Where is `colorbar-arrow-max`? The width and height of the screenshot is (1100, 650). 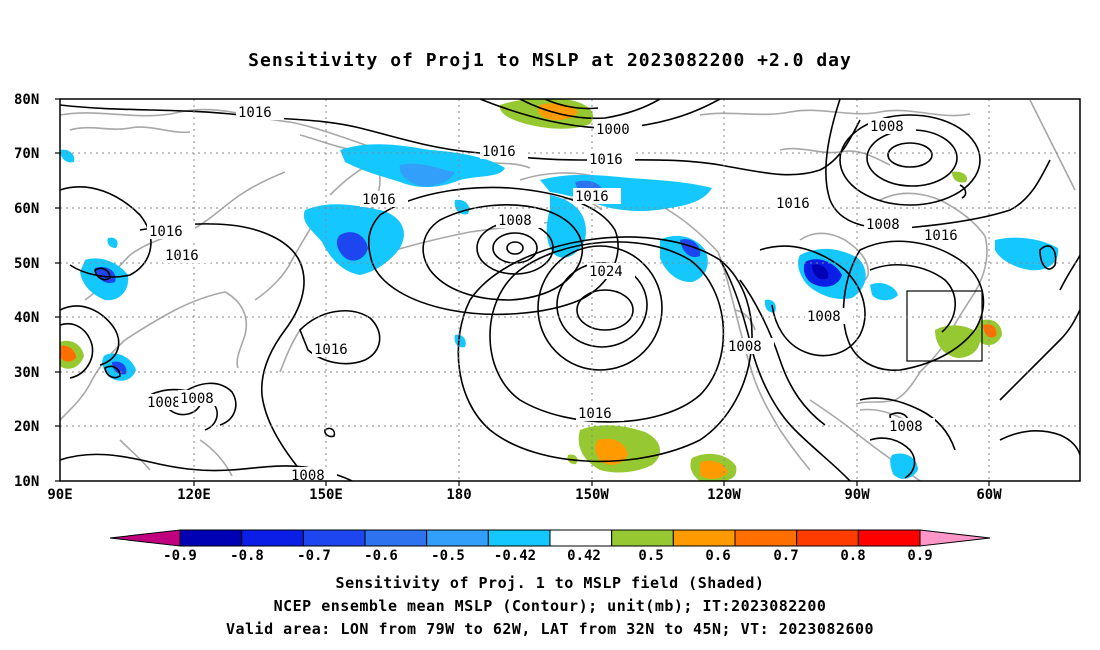 colorbar-arrow-max is located at coordinates (955, 538).